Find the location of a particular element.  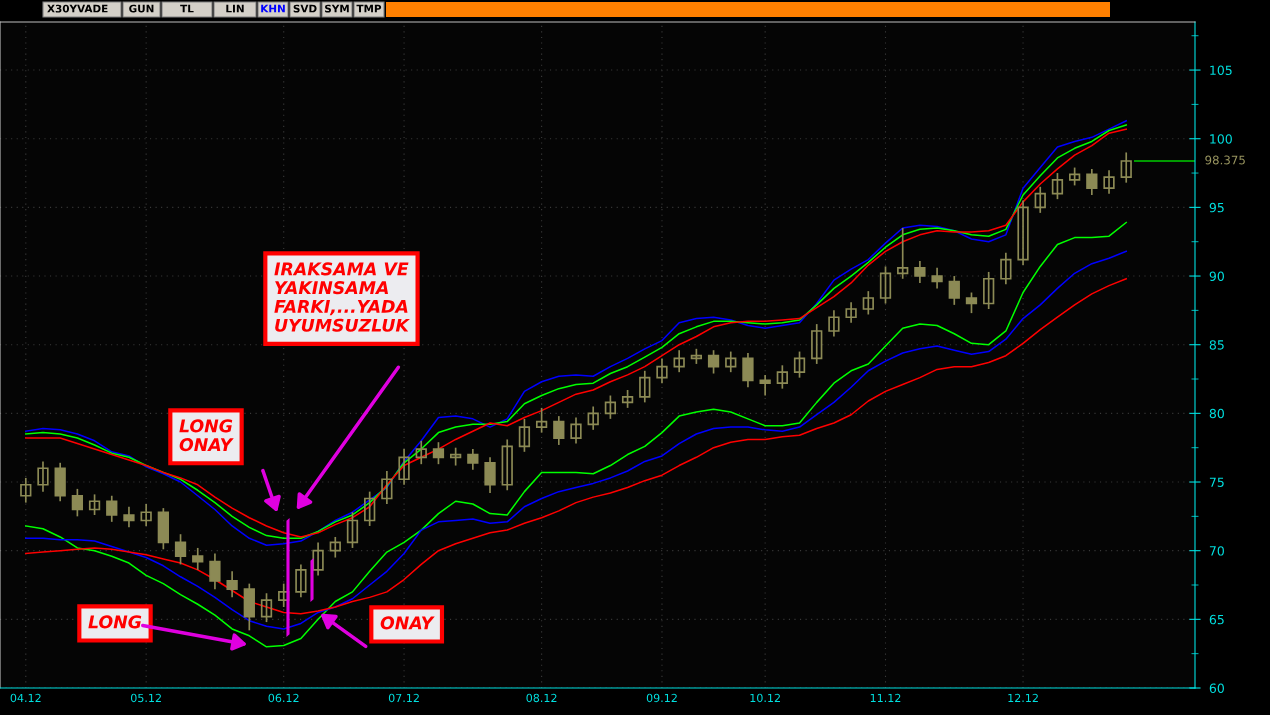

y-tick-label: 65 is located at coordinates (1216, 619).